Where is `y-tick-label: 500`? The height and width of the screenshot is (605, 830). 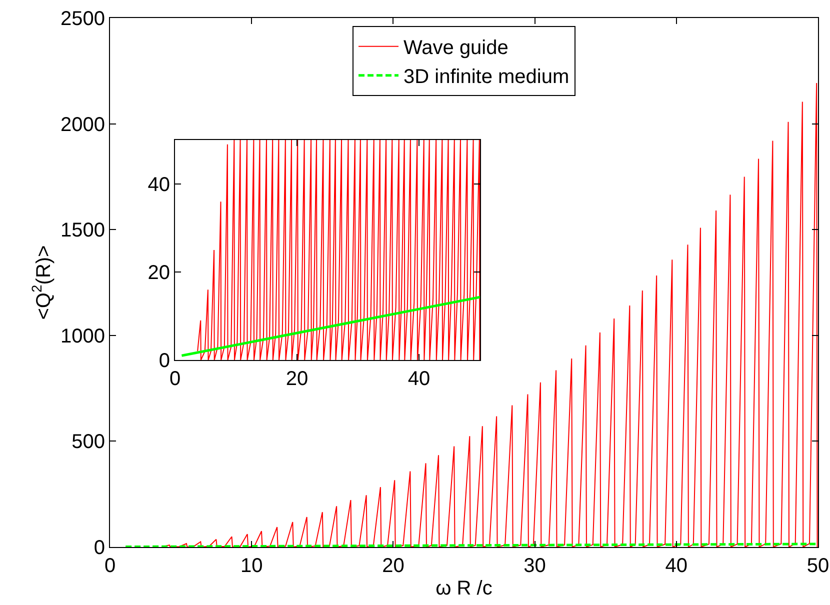 y-tick-label: 500 is located at coordinates (88, 442).